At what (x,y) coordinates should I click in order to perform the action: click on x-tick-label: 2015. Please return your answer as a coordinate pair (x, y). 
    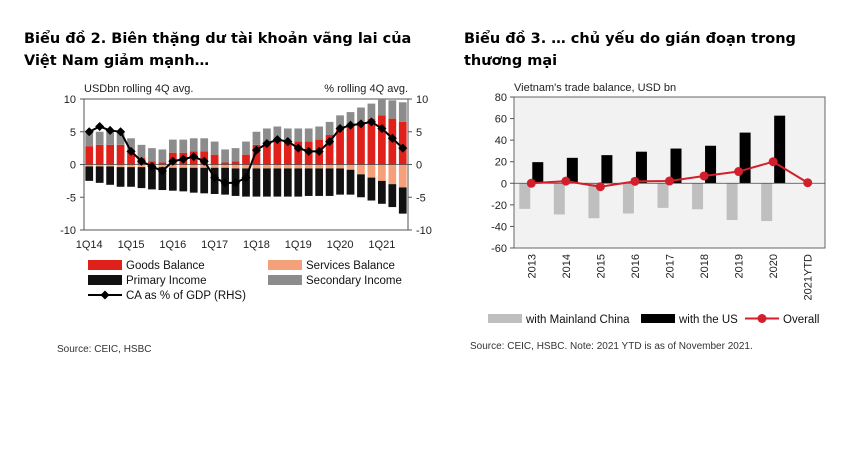
    Looking at the image, I should click on (601, 266).